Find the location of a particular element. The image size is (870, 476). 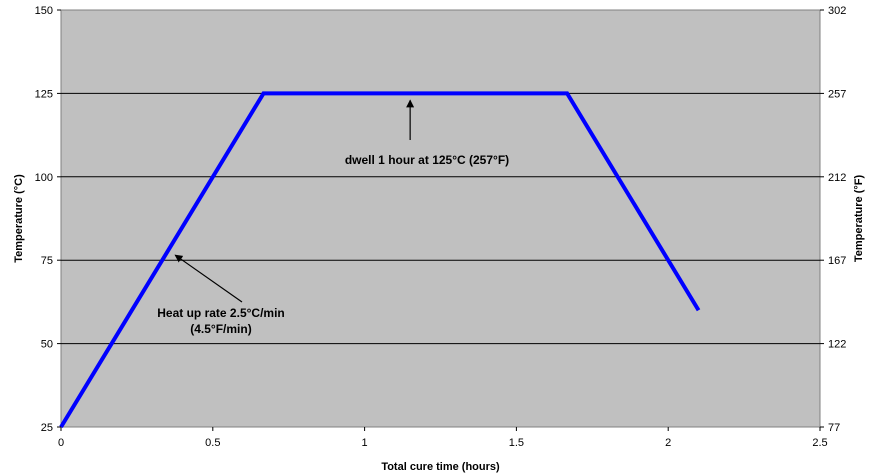

y-tick-label-left: 75 is located at coordinates (47, 261).